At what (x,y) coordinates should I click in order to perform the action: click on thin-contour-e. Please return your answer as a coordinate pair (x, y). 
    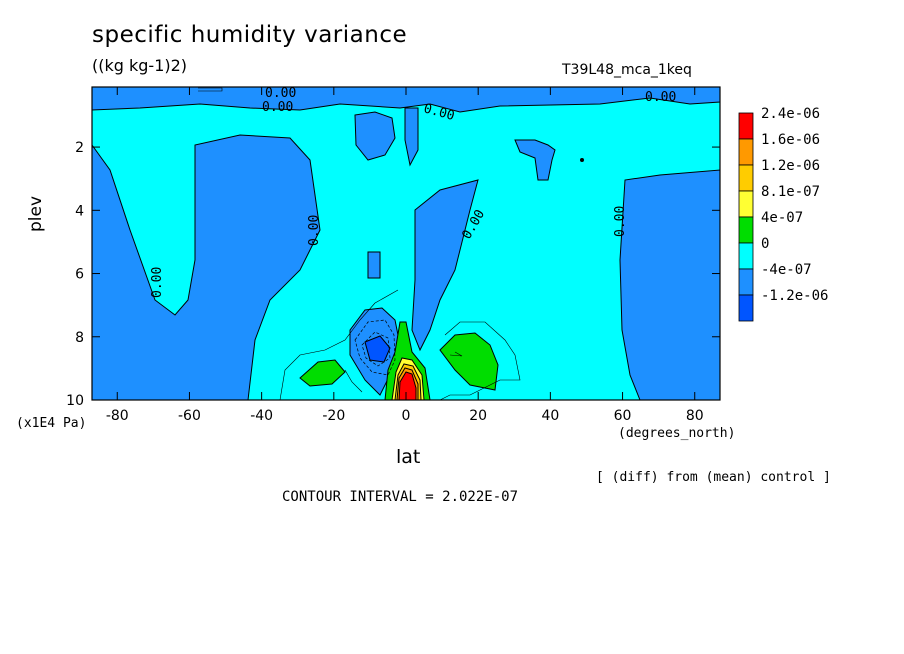
    Looking at the image, I should click on (210, 89).